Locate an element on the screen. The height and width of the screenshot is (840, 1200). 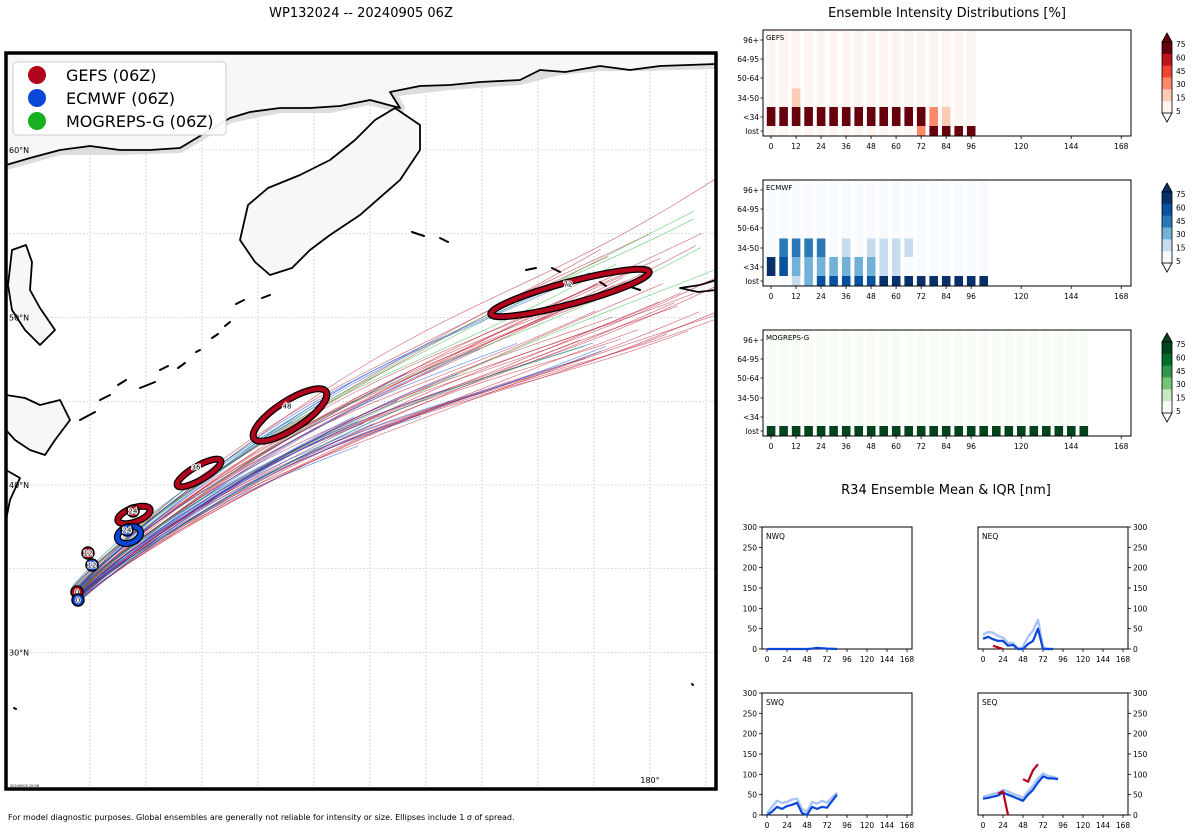
heatmap-x-tick: 24 is located at coordinates (821, 446).